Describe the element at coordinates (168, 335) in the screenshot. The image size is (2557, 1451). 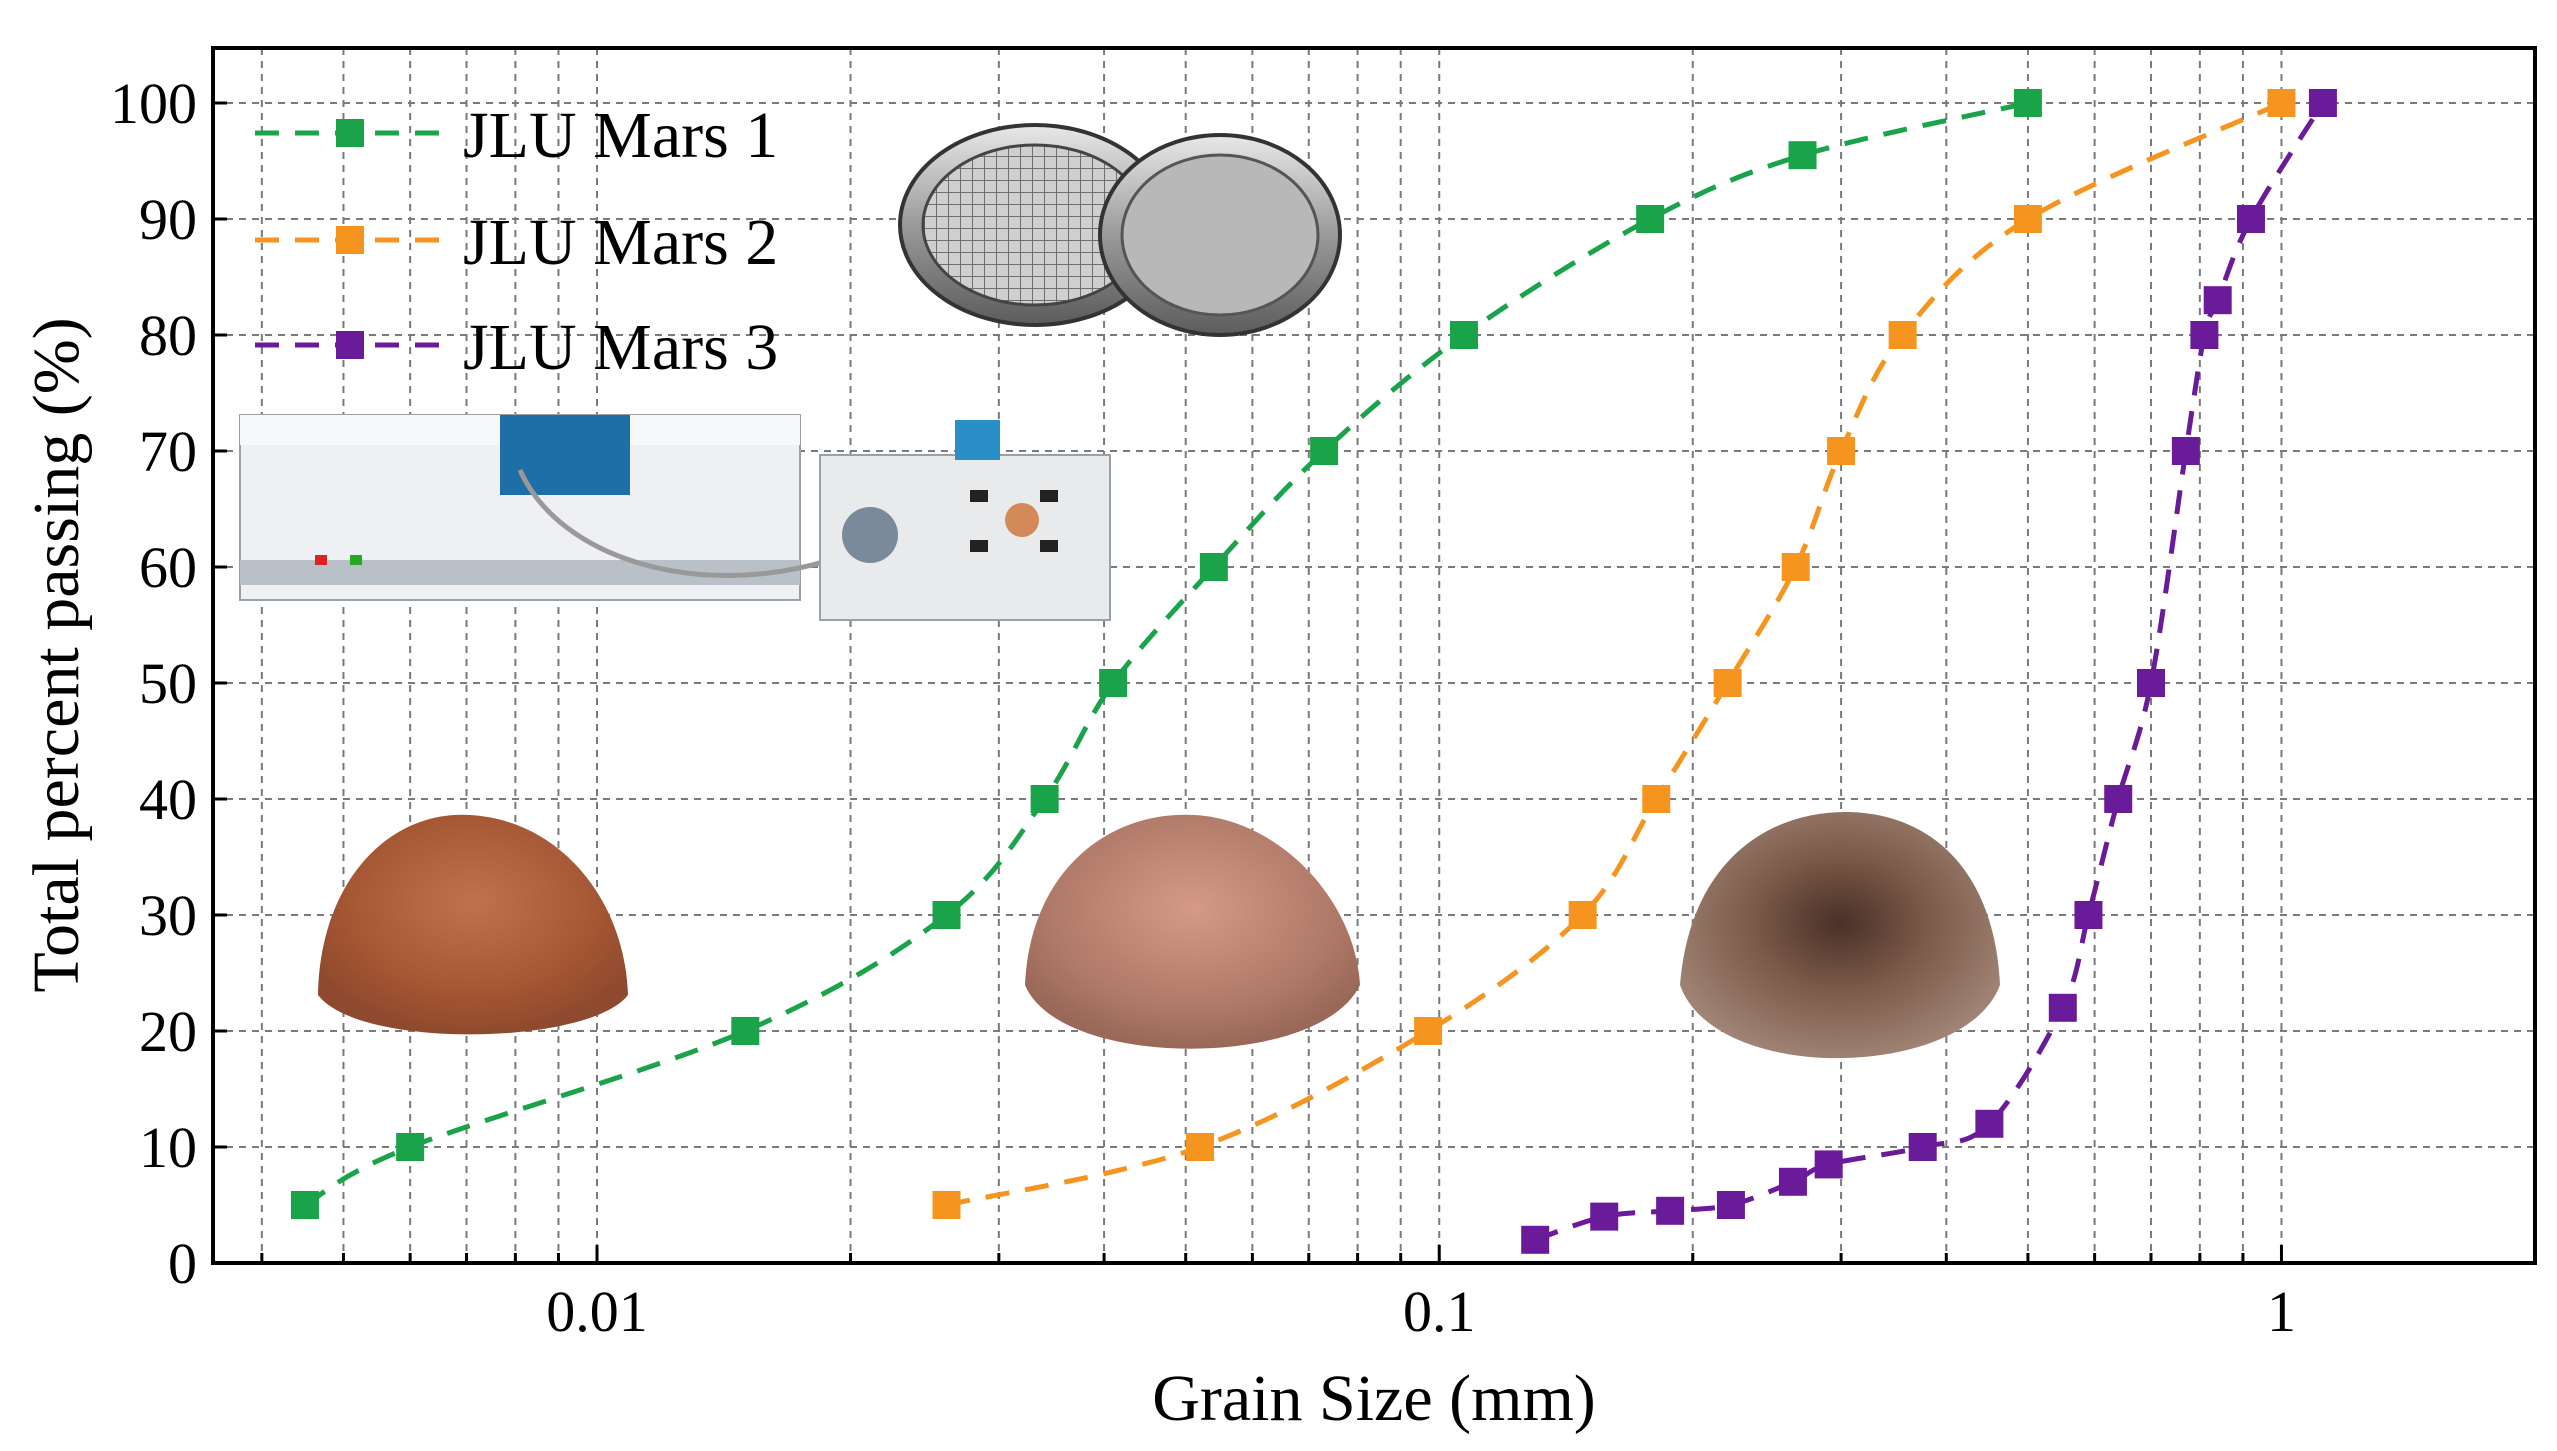
I see `y-tick-label: 80` at that location.